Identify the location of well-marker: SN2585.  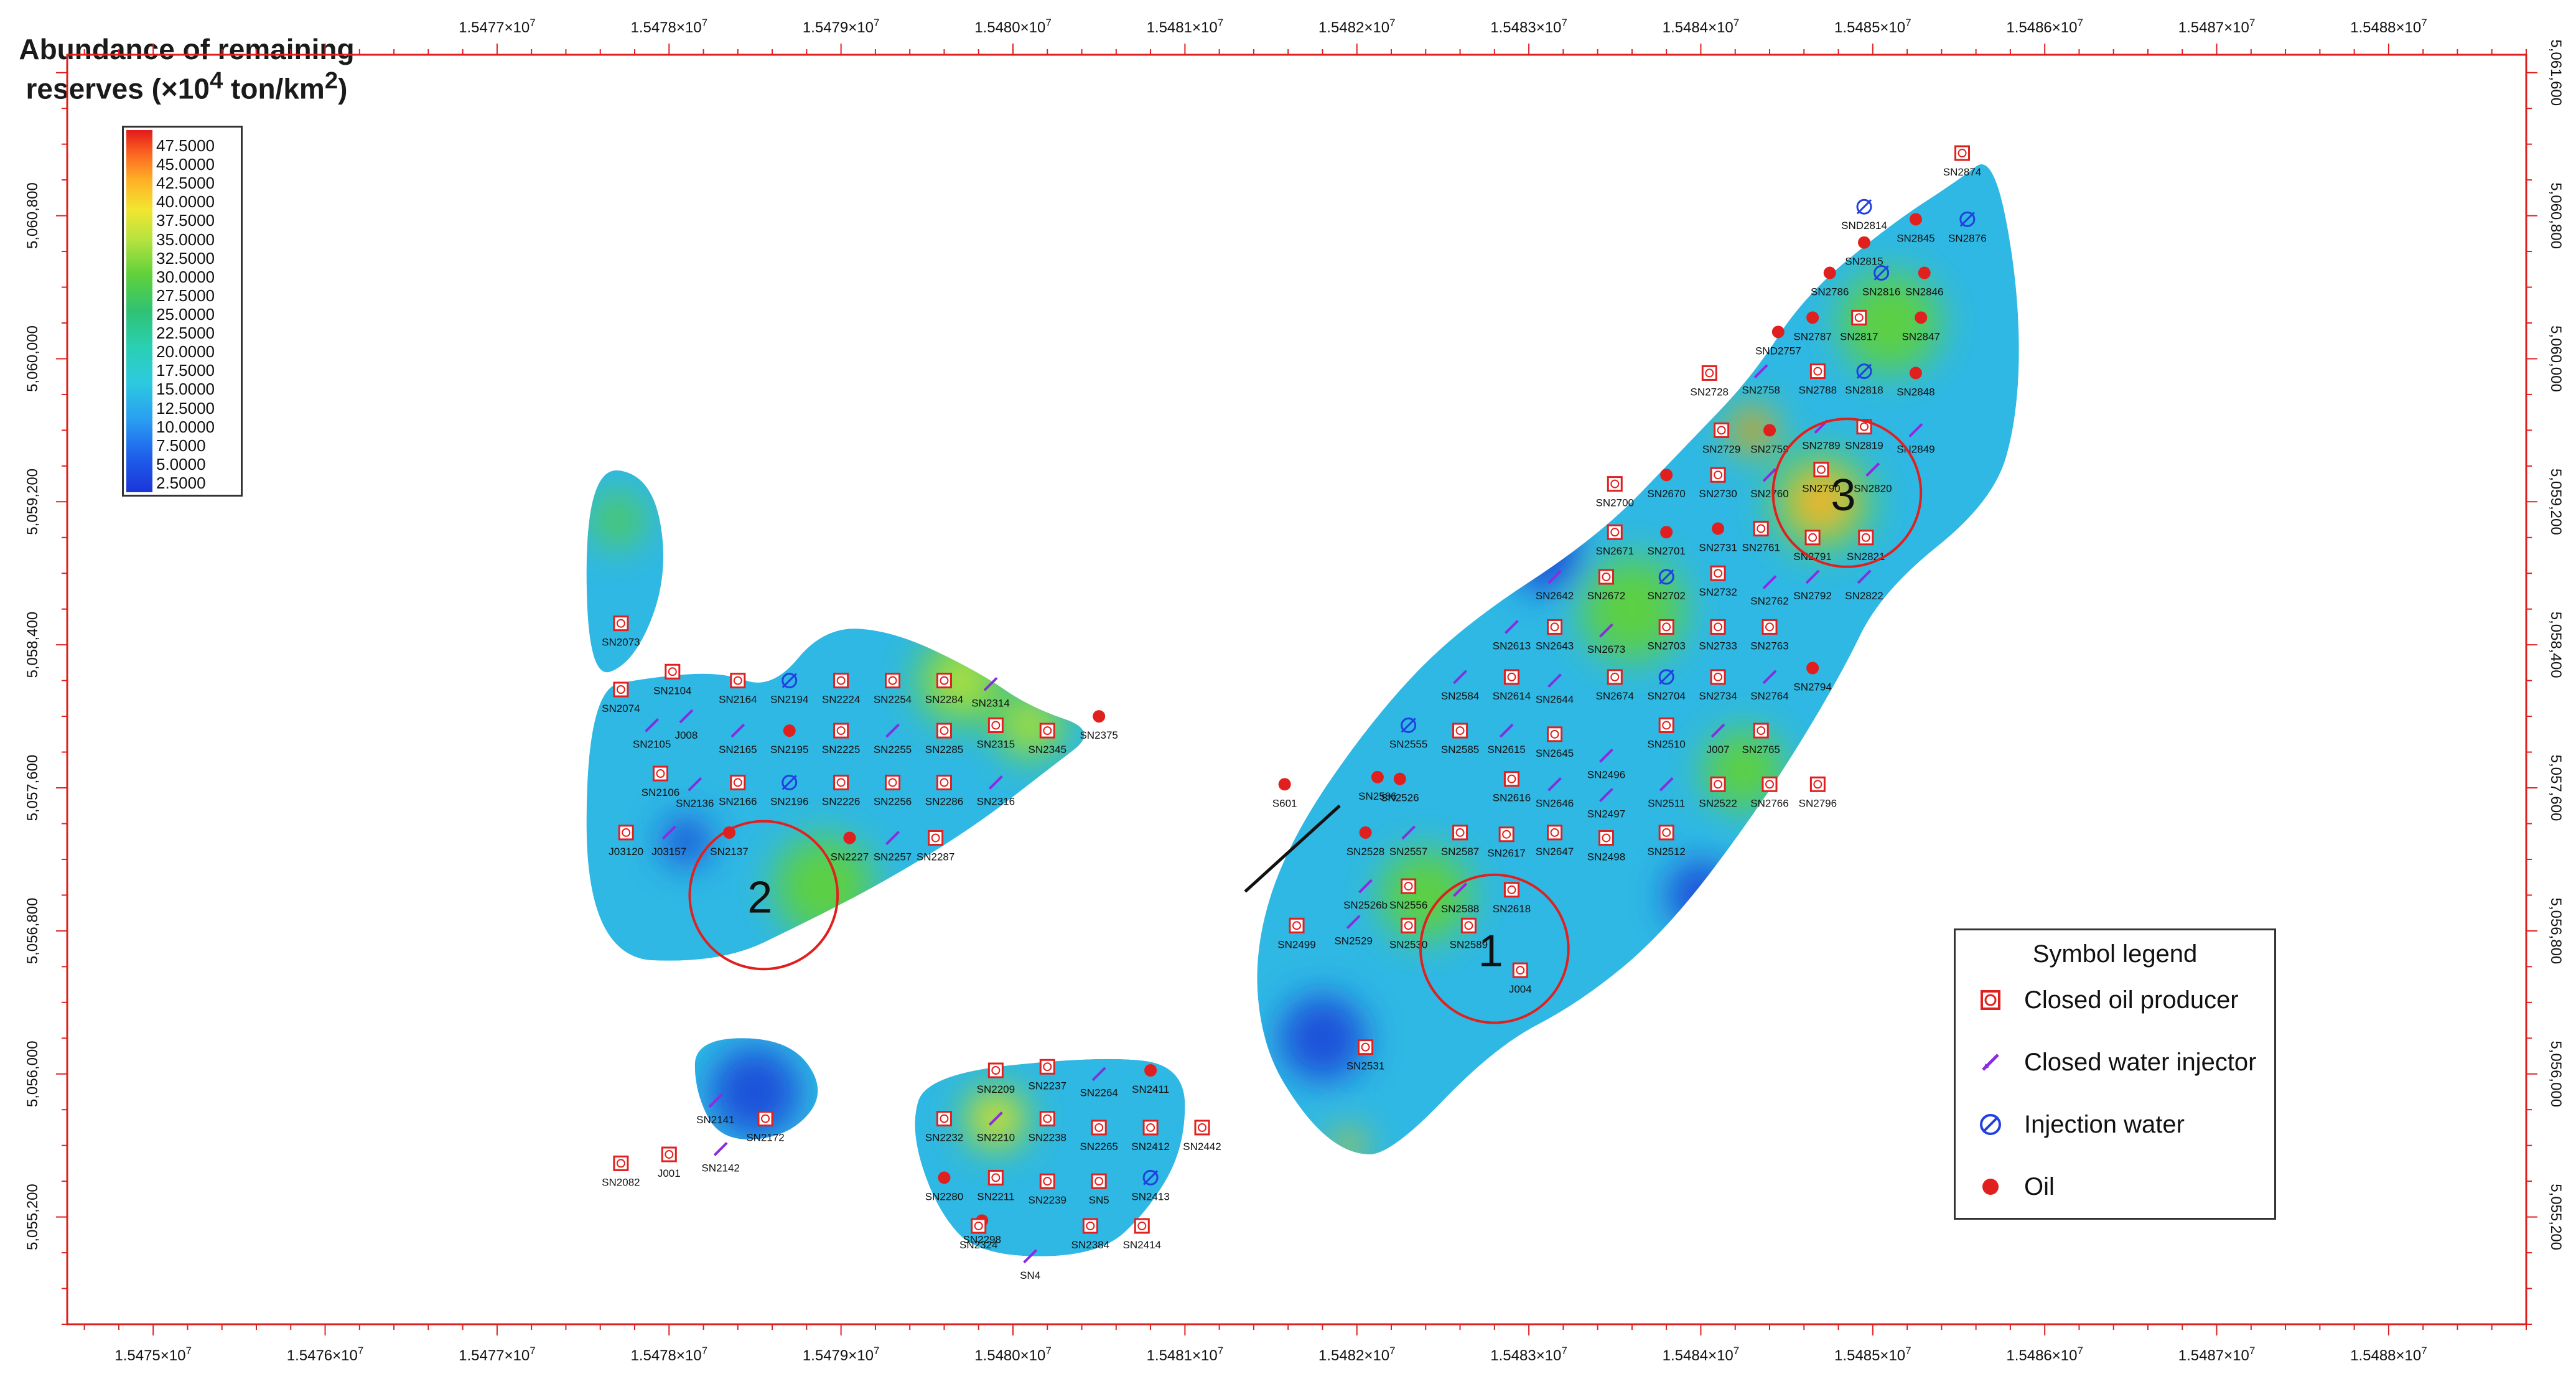
(1460, 738).